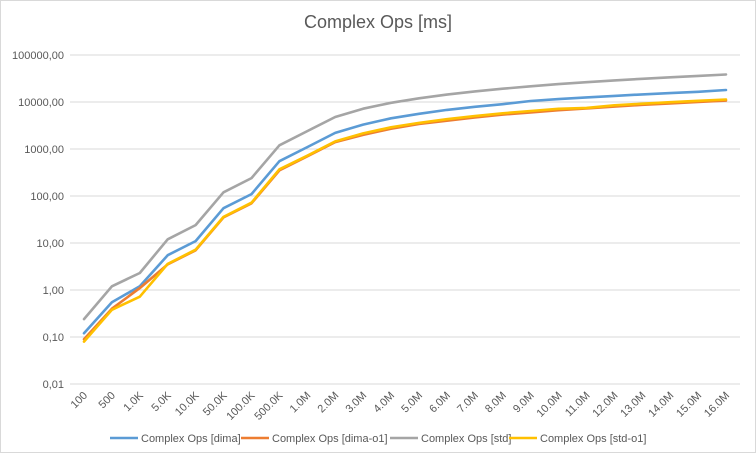 The width and height of the screenshot is (756, 453). I want to click on y-tick-label: 1,00, so click(53, 291).